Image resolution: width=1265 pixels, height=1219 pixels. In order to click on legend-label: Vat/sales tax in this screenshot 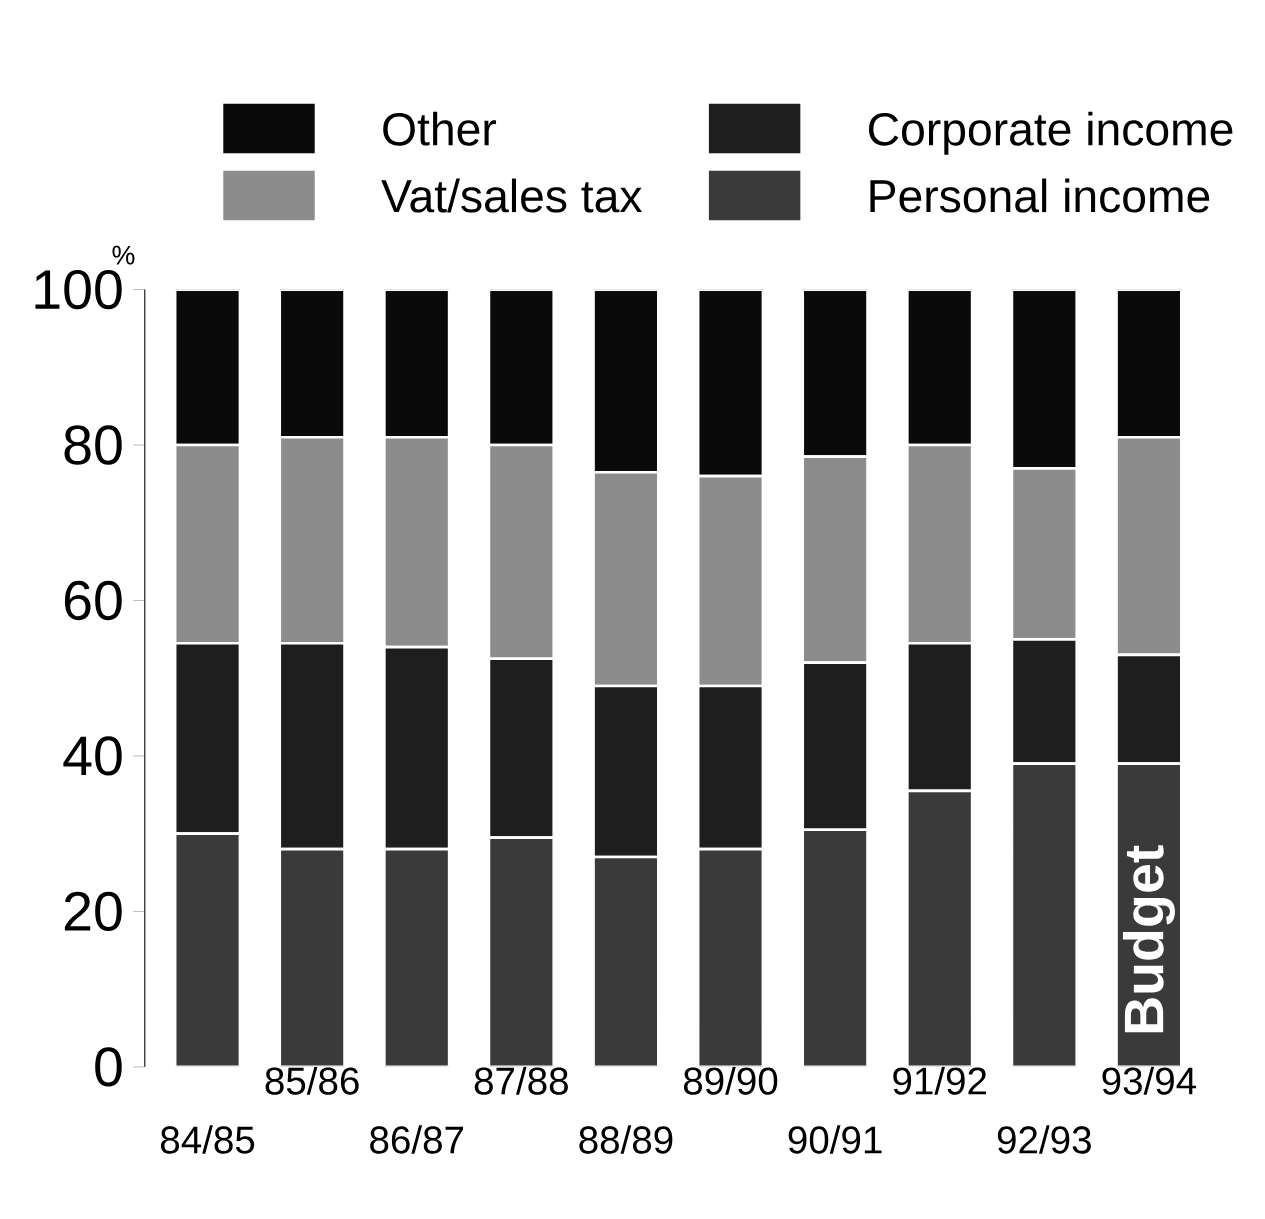, I will do `click(512, 195)`.